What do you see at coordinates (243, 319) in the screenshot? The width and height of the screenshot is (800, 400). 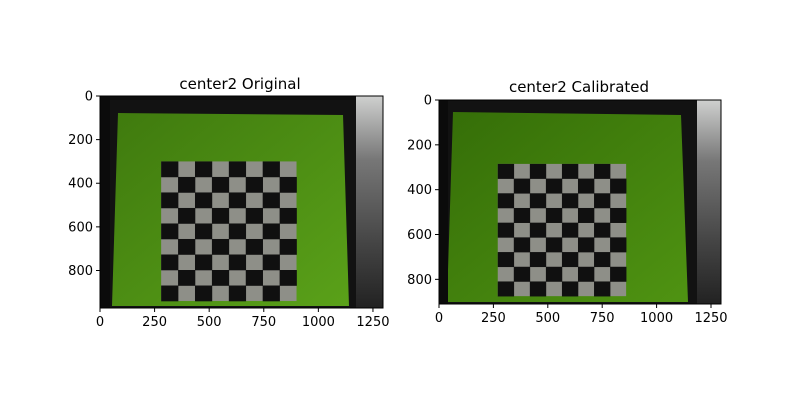 I see `panel-1-x-axis: 0 250 500 750 1000 1250` at bounding box center [243, 319].